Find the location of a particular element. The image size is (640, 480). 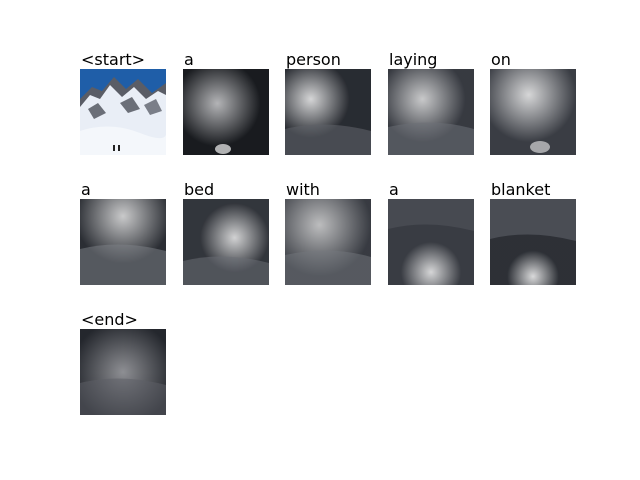

panel-token-laying: laying is located at coordinates (431, 103).